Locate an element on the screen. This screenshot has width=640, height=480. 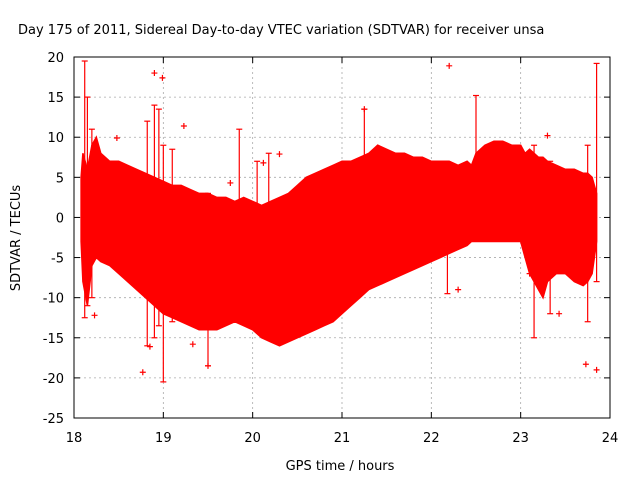
y-tick-label: -15 is located at coordinates (53, 339).